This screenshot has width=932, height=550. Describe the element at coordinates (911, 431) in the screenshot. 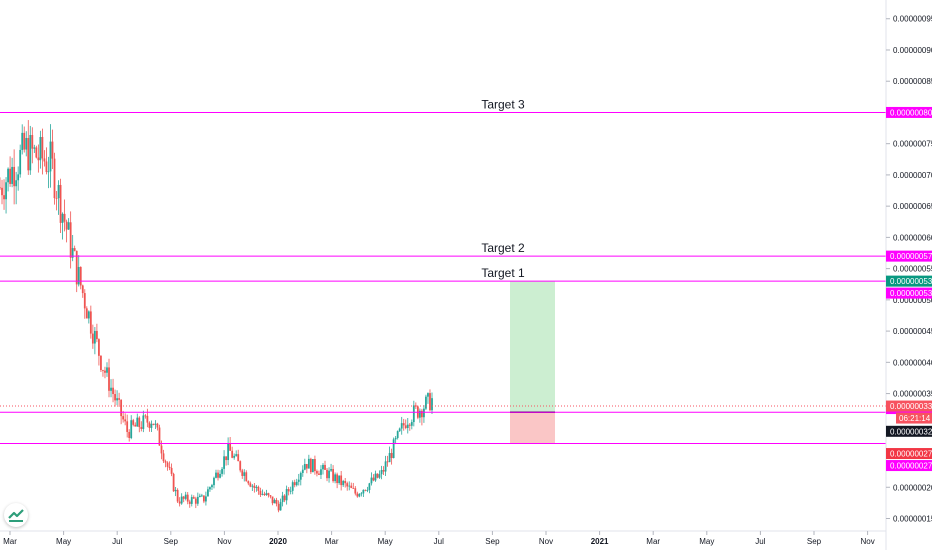

I see `entry-badge-text: 0.00000032` at that location.